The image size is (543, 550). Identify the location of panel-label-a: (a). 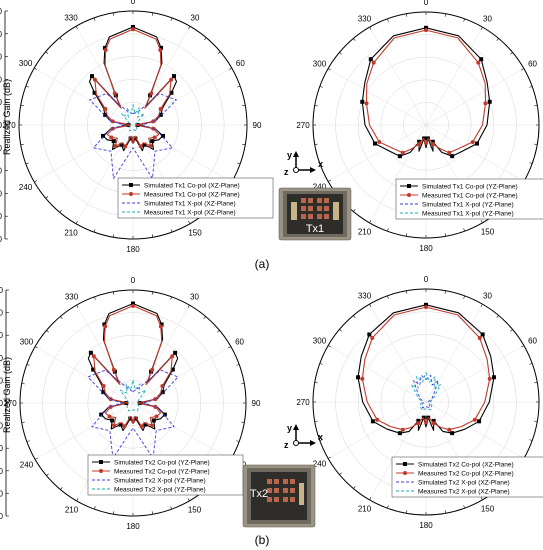
(262, 264).